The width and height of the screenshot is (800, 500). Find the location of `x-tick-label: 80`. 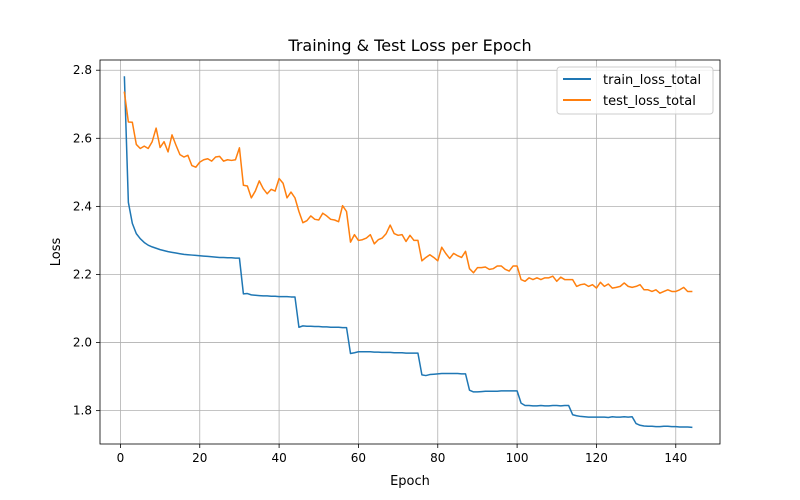

x-tick-label: 80 is located at coordinates (437, 458).